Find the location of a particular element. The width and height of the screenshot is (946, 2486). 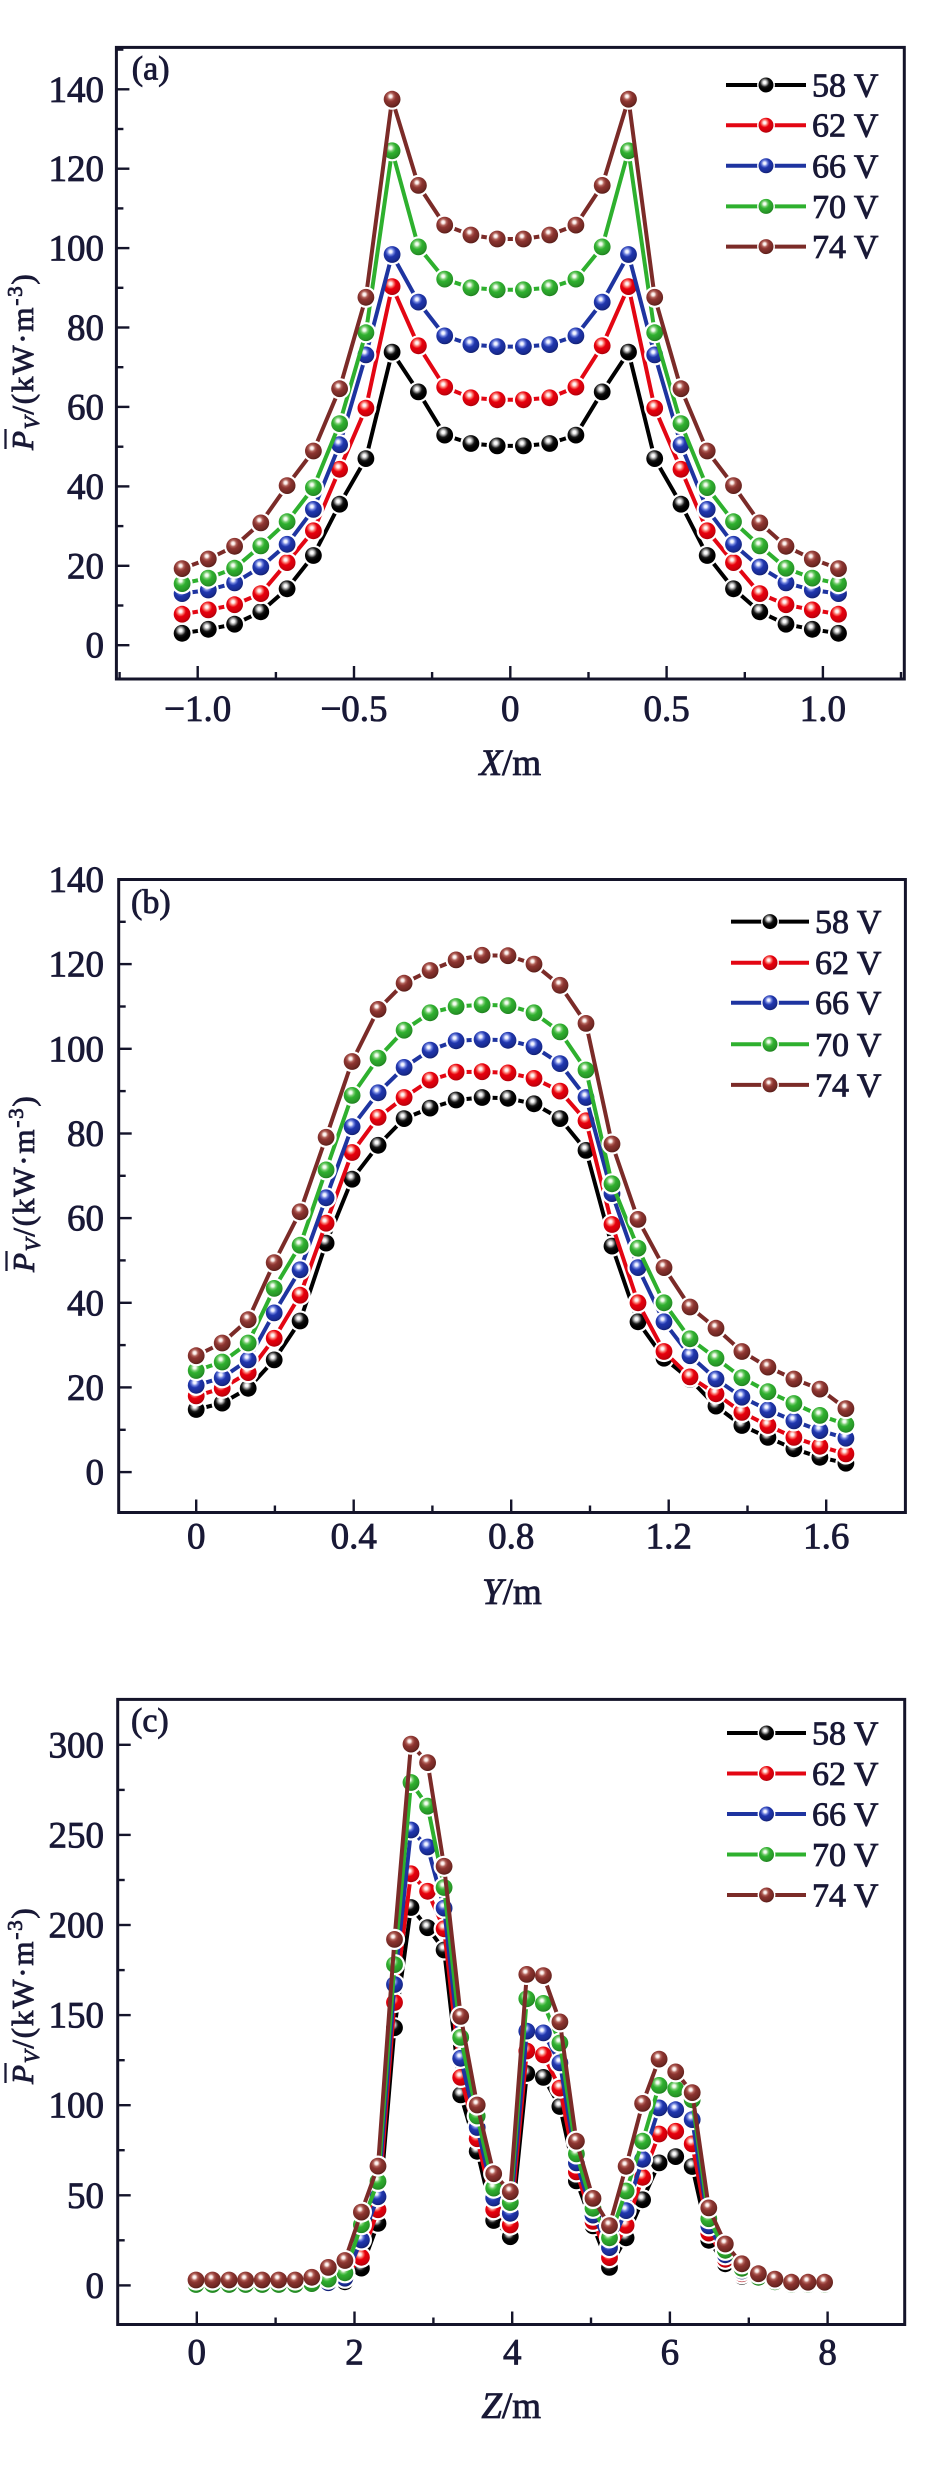

svg-text: Y/m is located at coordinates (512, 1592).